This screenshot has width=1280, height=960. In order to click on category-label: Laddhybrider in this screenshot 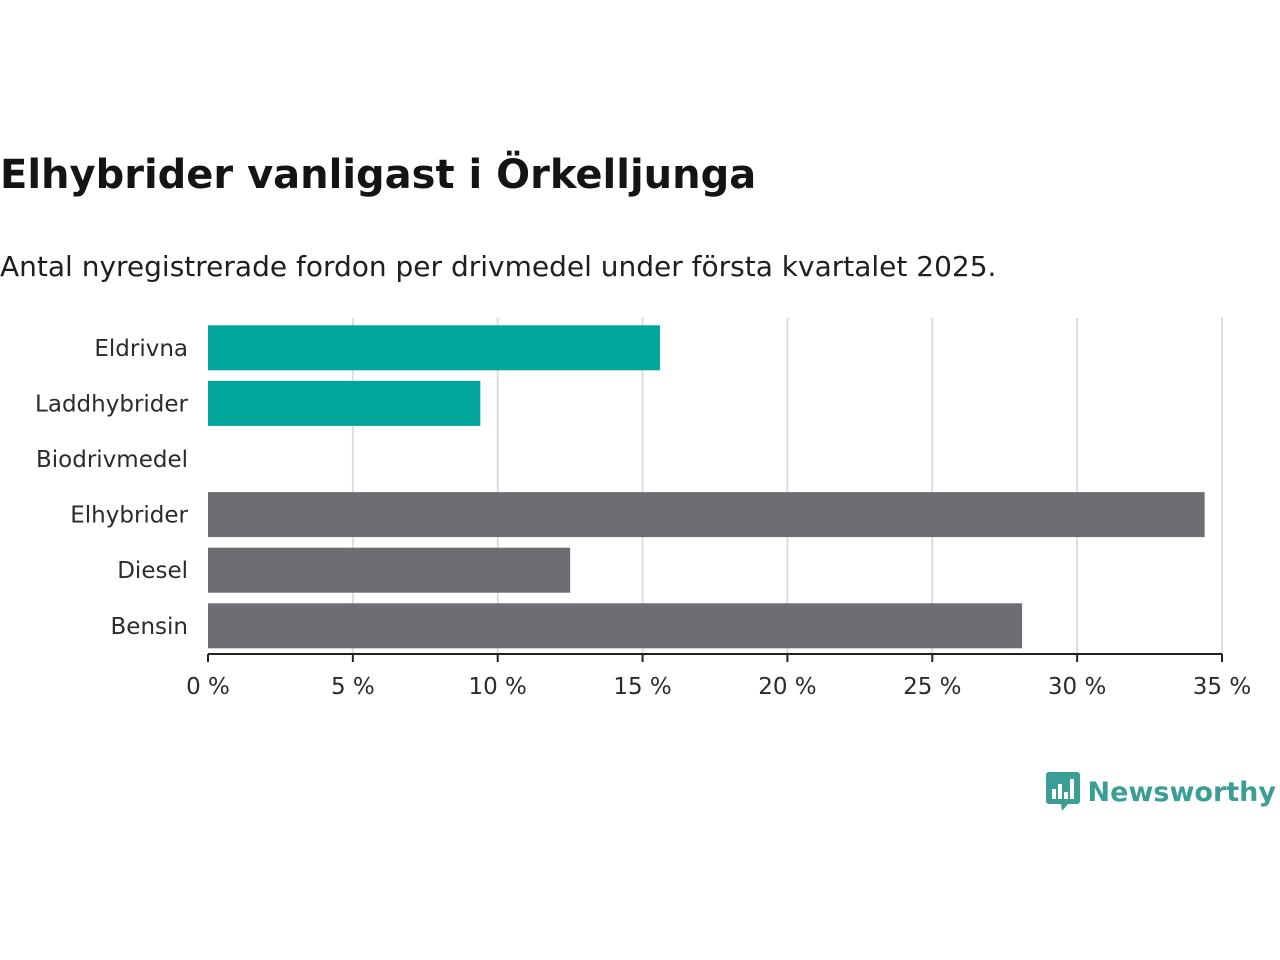, I will do `click(111, 404)`.